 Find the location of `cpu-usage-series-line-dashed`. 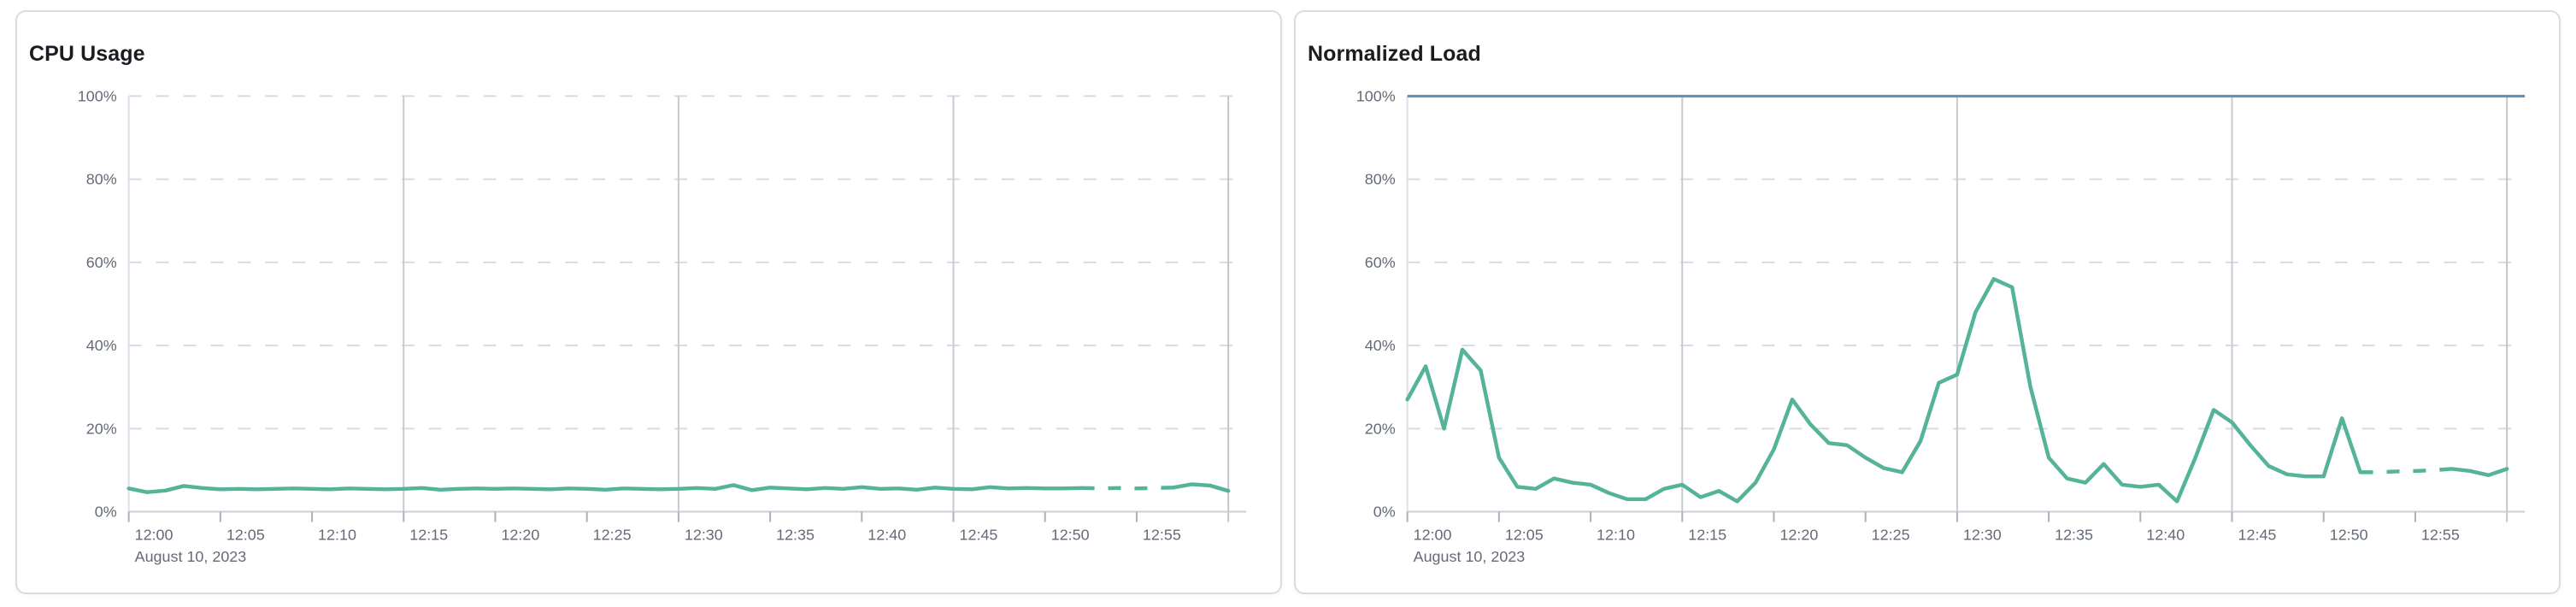

cpu-usage-series-line-dashed is located at coordinates (1127, 488).